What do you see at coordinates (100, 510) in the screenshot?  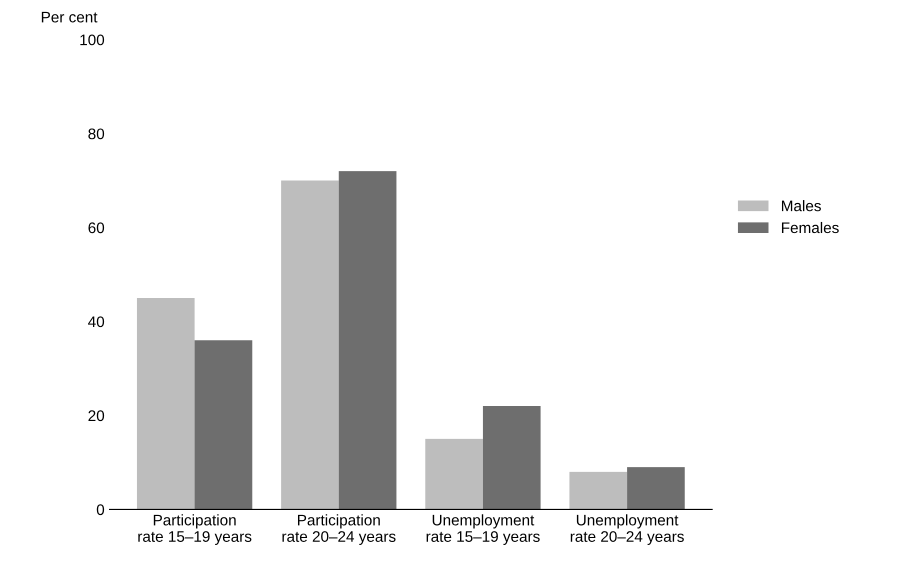 I see `y-tick-label: 0` at bounding box center [100, 510].